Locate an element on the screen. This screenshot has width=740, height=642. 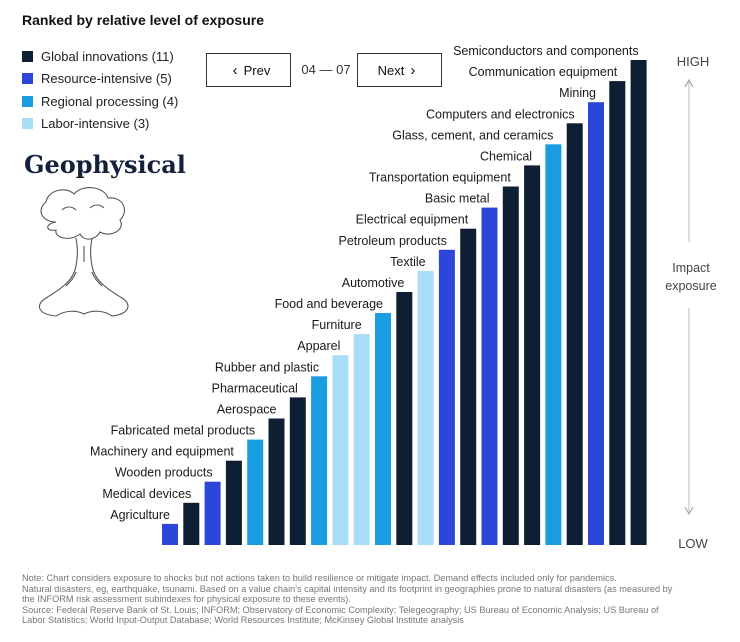
chevron-right-icon: › is located at coordinates (413, 70).